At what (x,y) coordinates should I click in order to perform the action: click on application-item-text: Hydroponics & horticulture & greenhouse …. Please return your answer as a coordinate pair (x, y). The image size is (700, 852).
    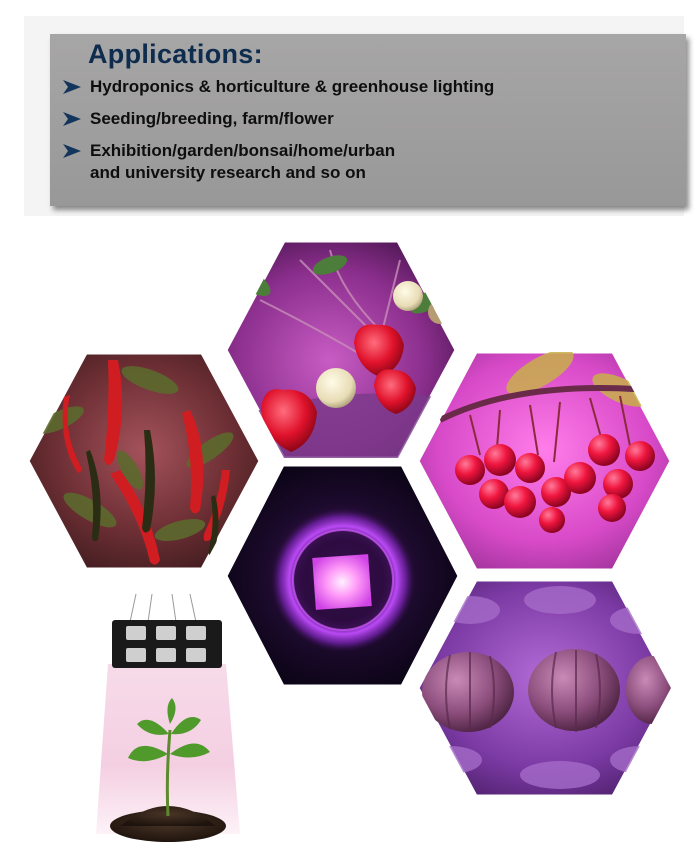
    Looking at the image, I should click on (292, 86).